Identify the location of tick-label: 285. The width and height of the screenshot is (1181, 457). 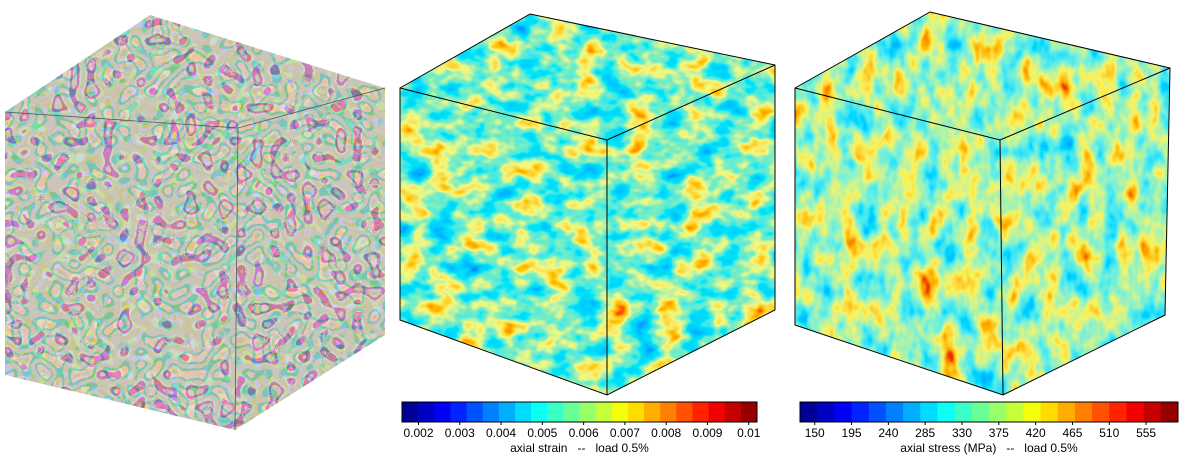
(925, 433).